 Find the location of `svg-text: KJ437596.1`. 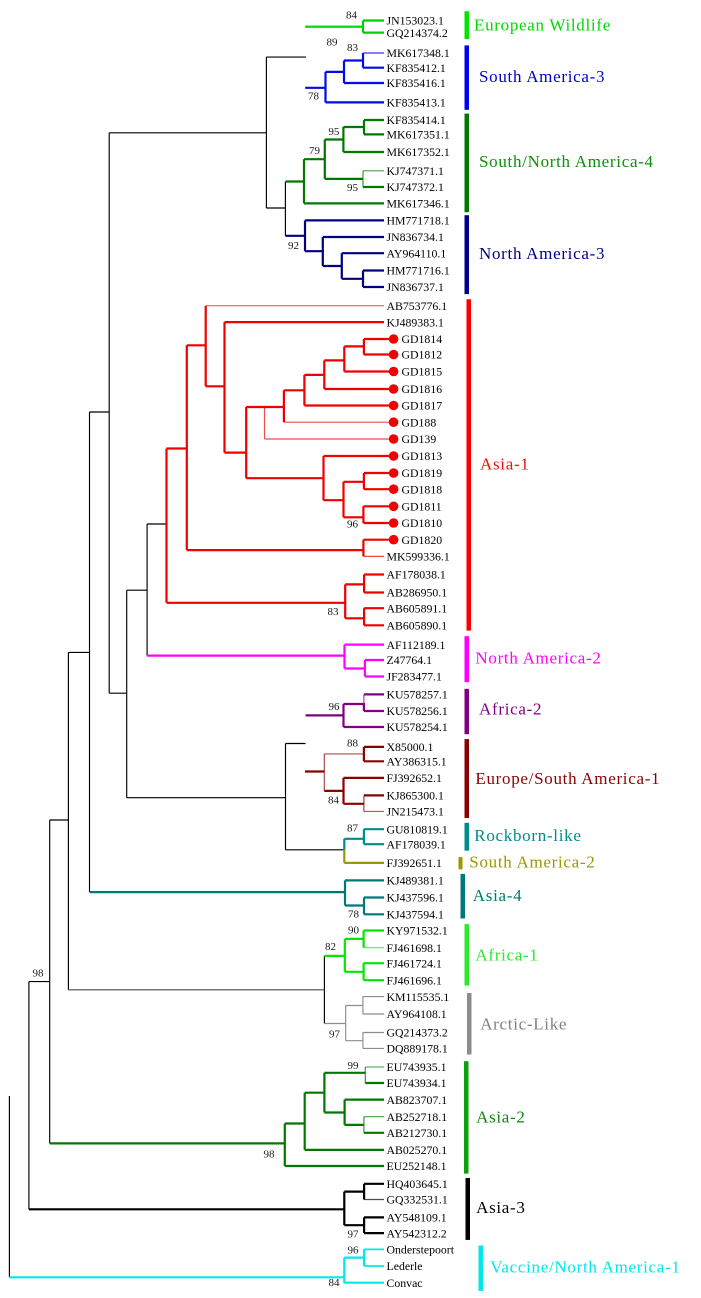

svg-text: KJ437596.1 is located at coordinates (415, 898).